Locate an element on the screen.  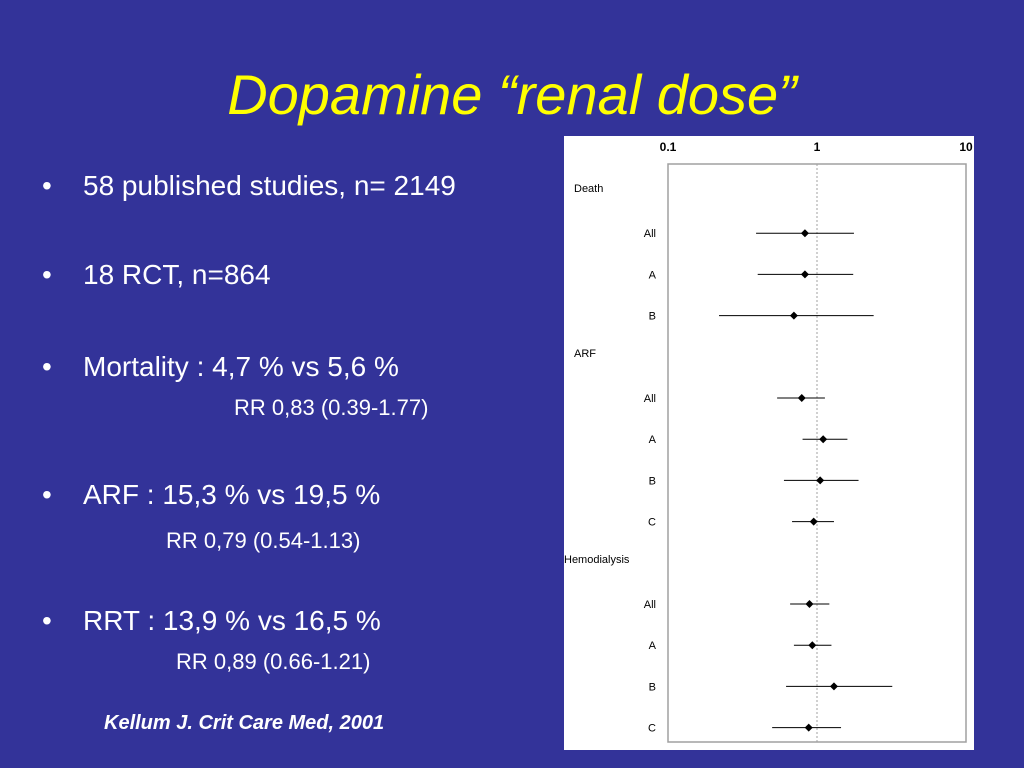
arf-rr: RR 0,79 (0.54-1.13) is located at coordinates (263, 540).